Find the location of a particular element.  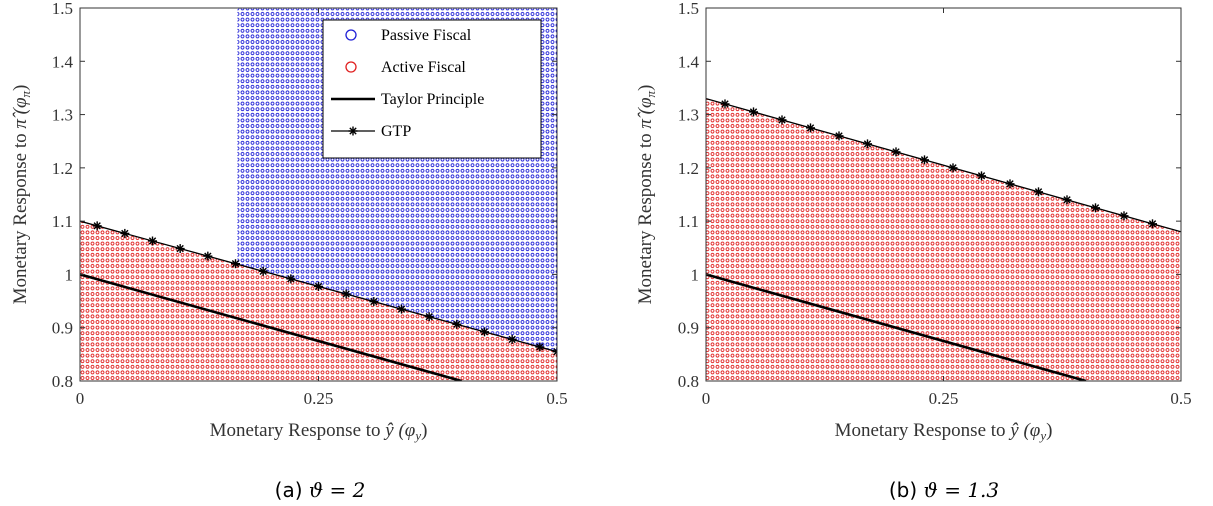

legend-active-marker is located at coordinates (351, 67).